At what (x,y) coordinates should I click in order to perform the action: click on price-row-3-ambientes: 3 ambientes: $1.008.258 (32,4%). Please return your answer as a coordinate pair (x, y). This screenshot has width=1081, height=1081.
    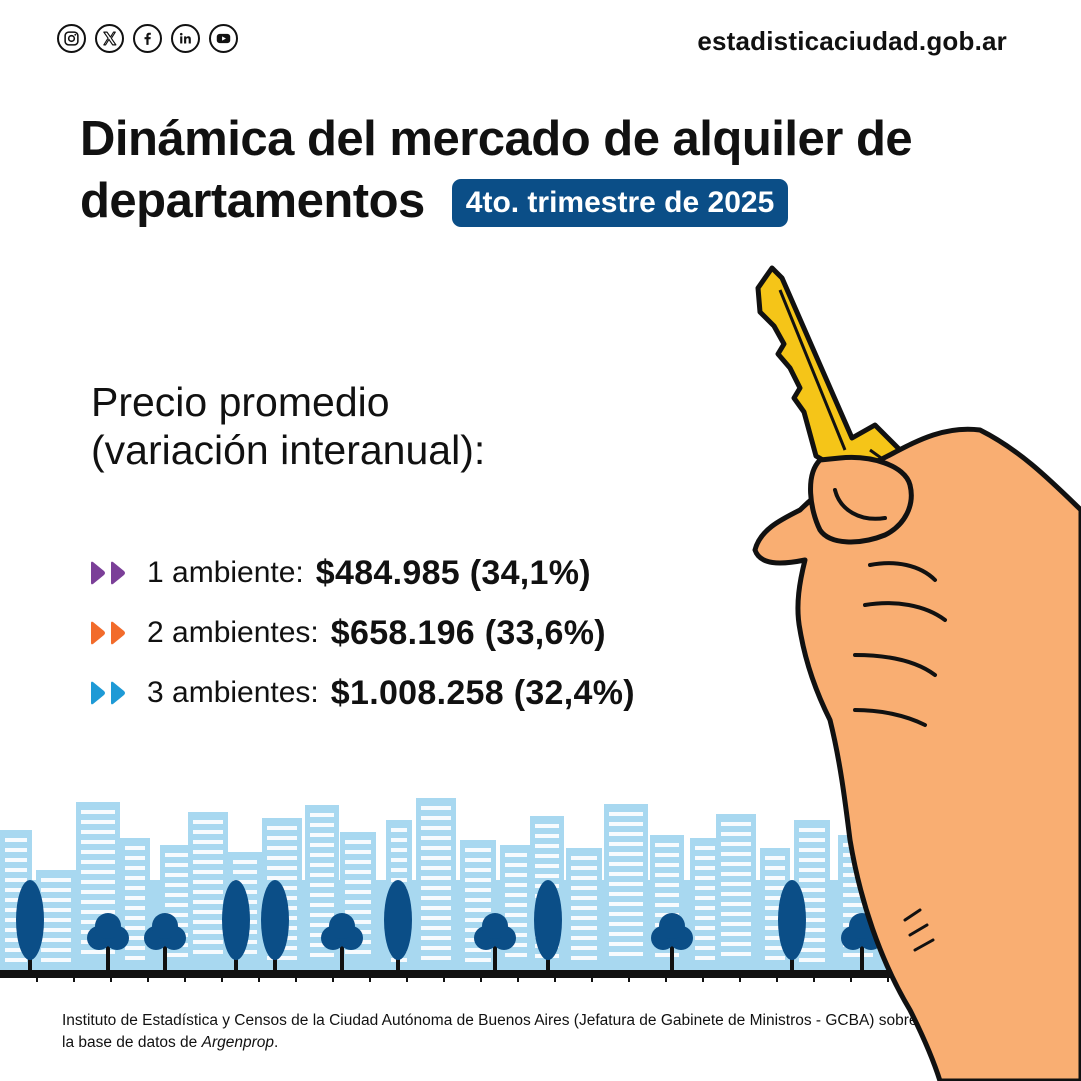
    Looking at the image, I should click on (362, 693).